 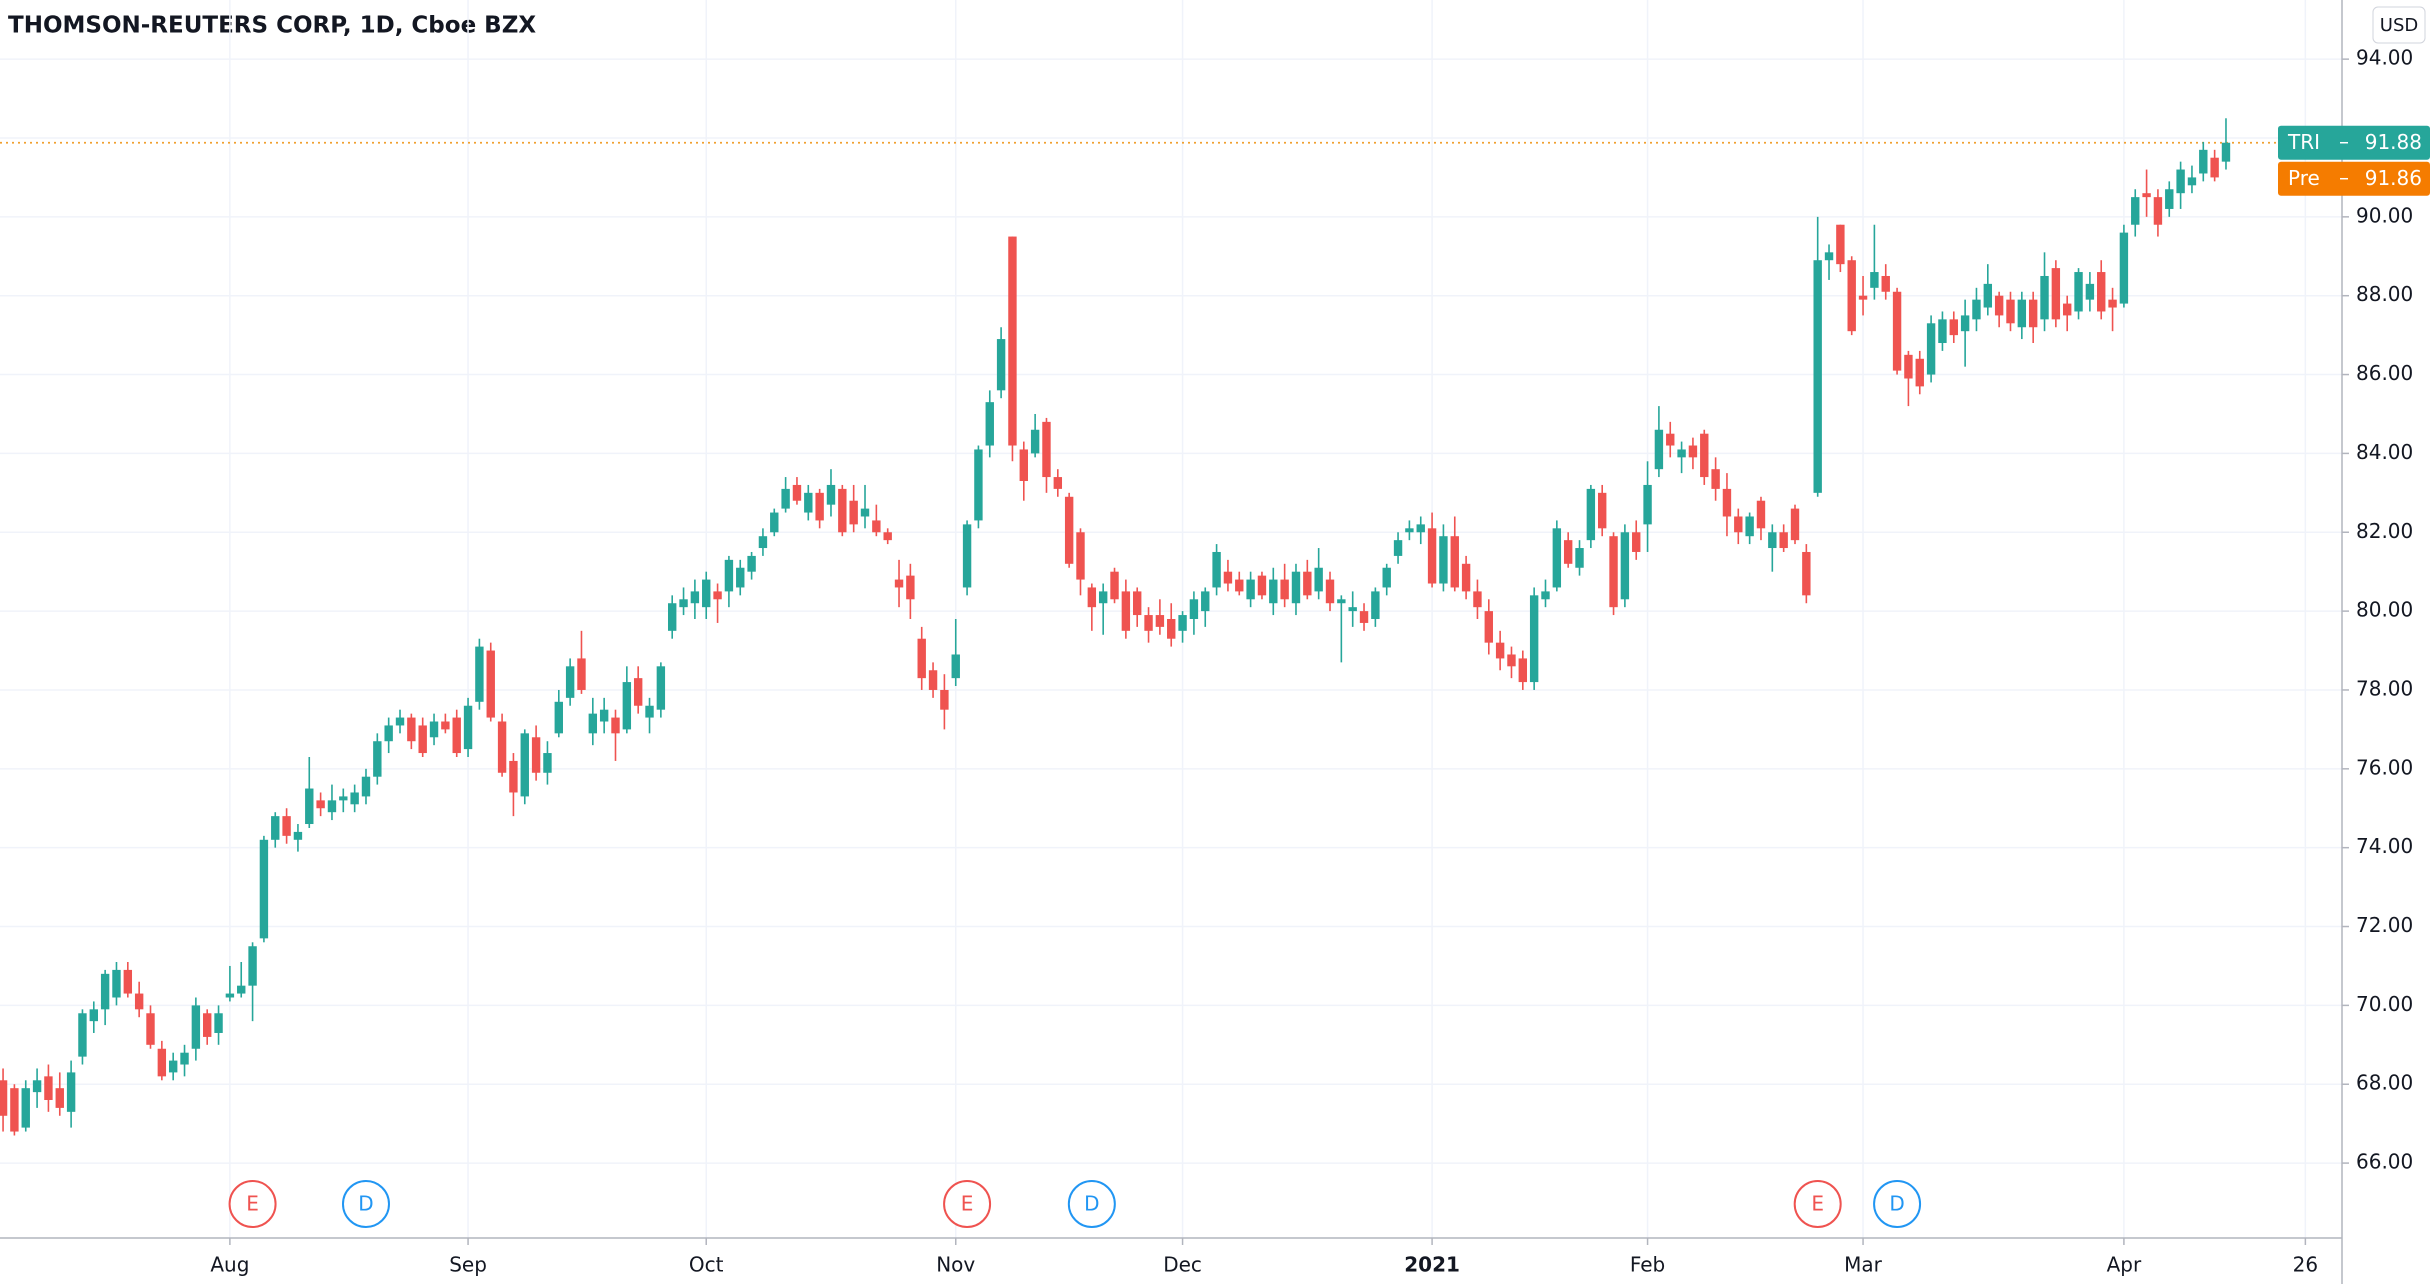 I want to click on price-tag, so click(x=2354, y=178).